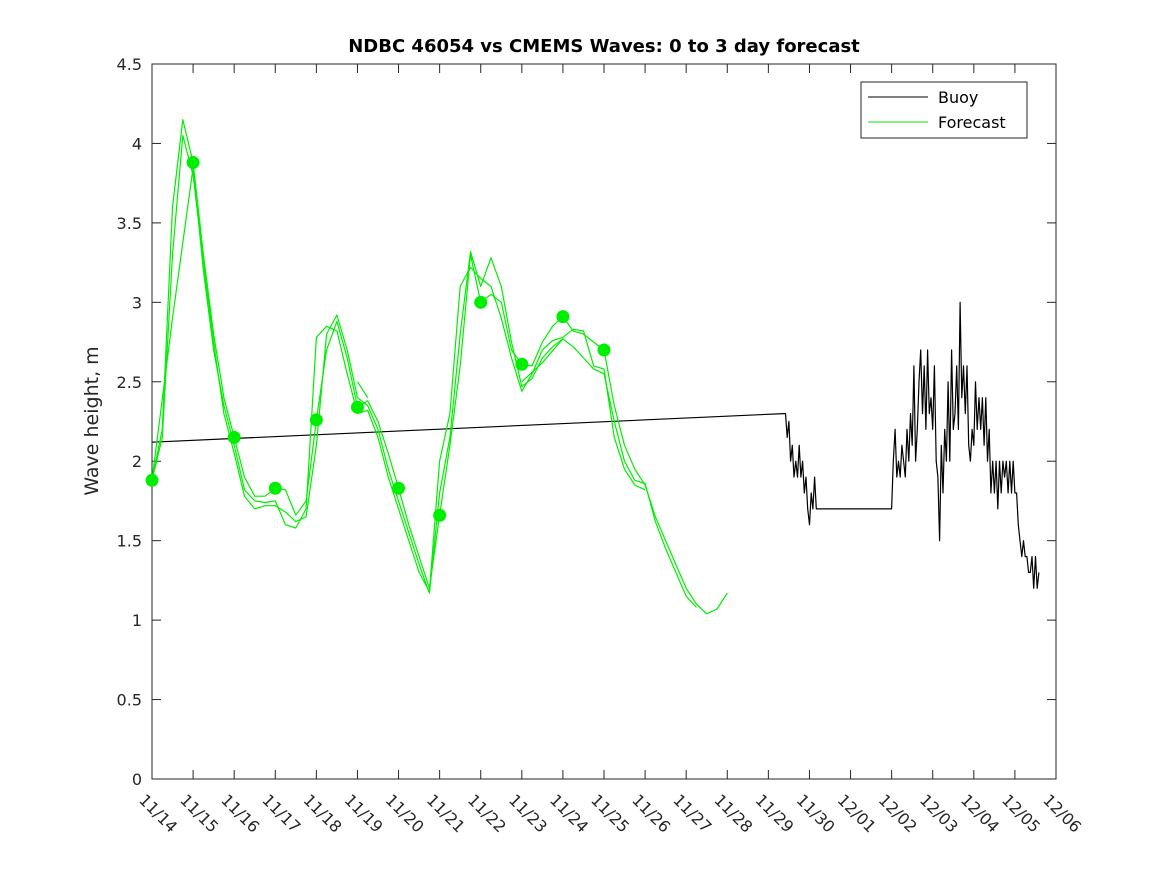 This screenshot has width=1167, height=875. What do you see at coordinates (129, 64) in the screenshot?
I see `y-tick-label: 4.5` at bounding box center [129, 64].